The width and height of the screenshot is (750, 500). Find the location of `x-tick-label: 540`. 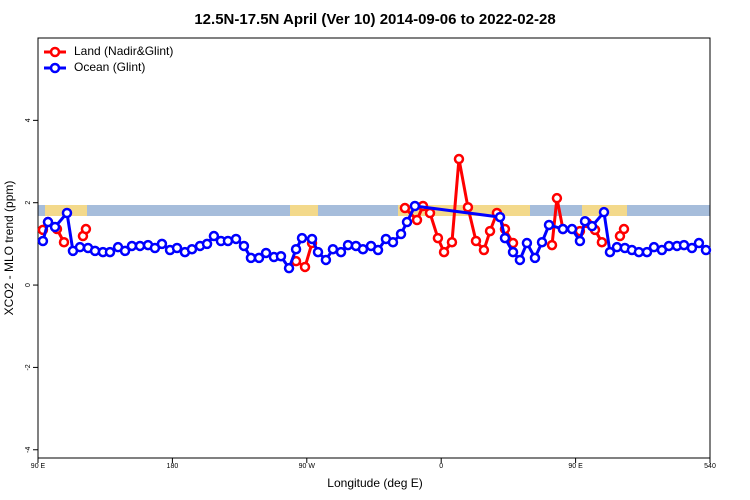

x-tick-label: 540 is located at coordinates (710, 466).